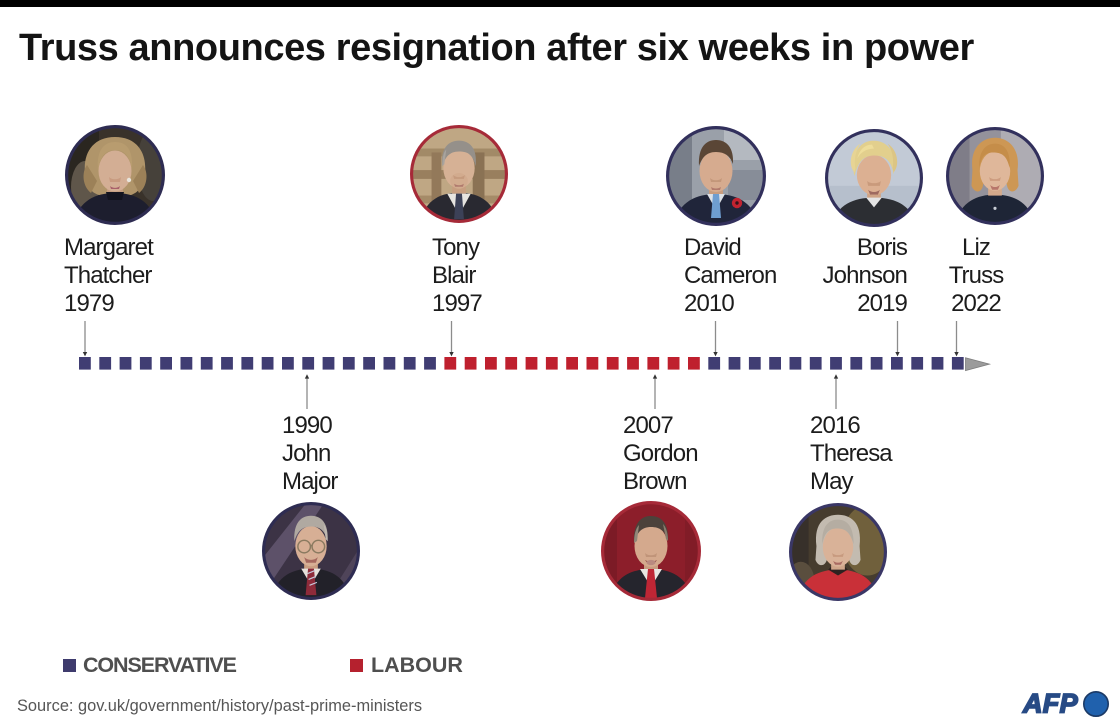 This screenshot has width=1120, height=727. What do you see at coordinates (1050, 704) in the screenshot?
I see `svg-text: AFP` at bounding box center [1050, 704].